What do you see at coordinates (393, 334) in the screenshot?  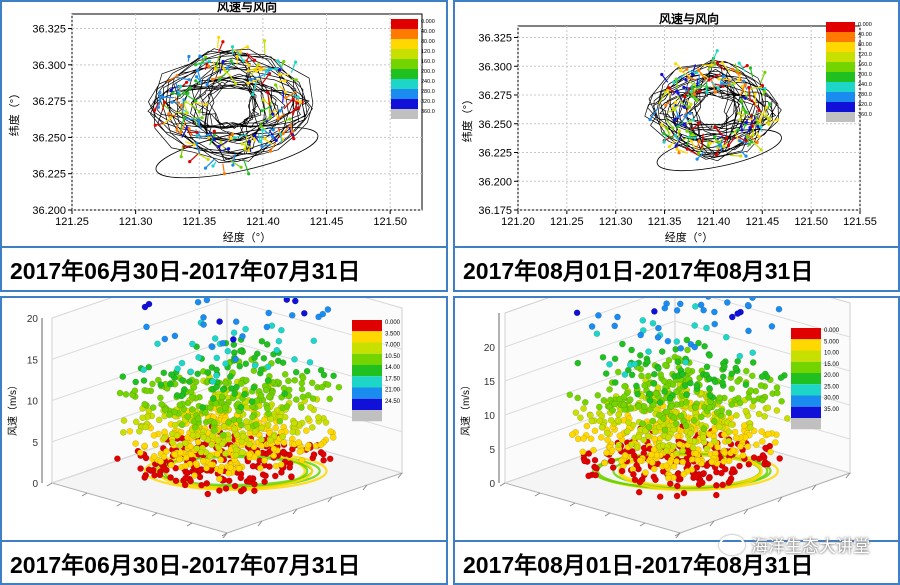 I see `legend-tick-label: 3.500` at bounding box center [393, 334].